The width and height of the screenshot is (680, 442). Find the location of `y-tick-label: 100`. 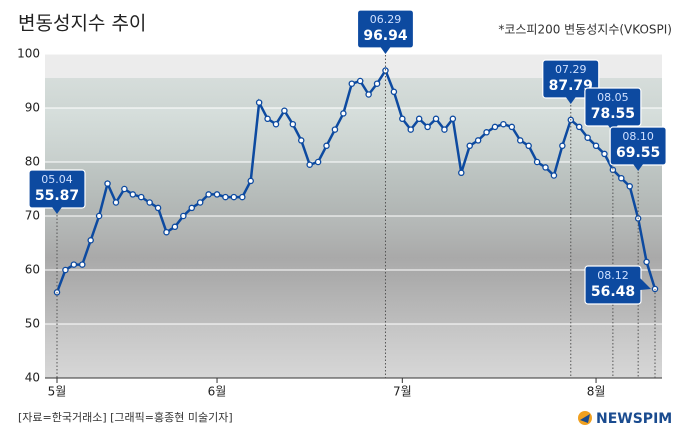

y-tick-label: 100 is located at coordinates (28, 54).